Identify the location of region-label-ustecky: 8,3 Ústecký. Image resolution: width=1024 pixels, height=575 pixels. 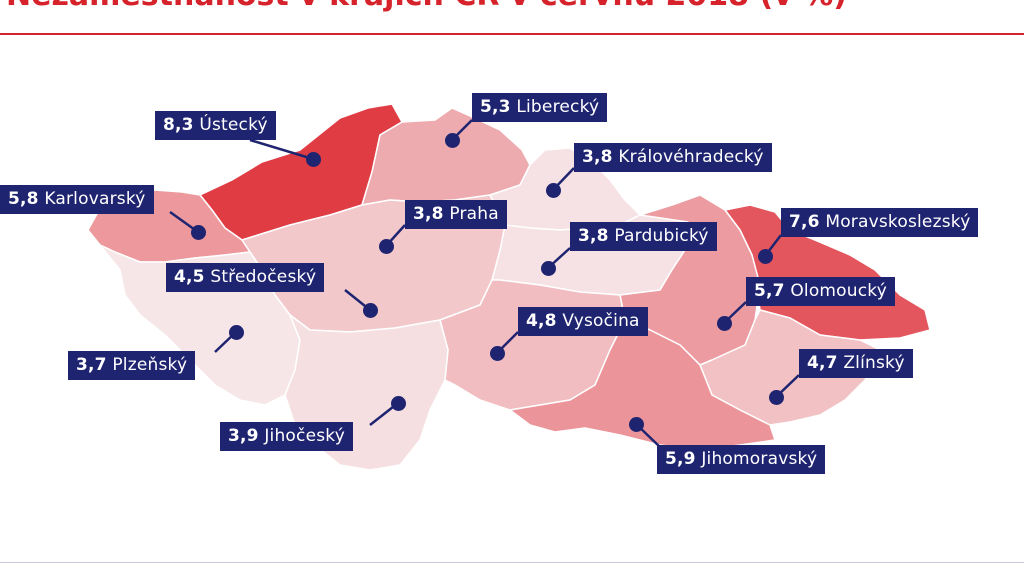
(215, 125).